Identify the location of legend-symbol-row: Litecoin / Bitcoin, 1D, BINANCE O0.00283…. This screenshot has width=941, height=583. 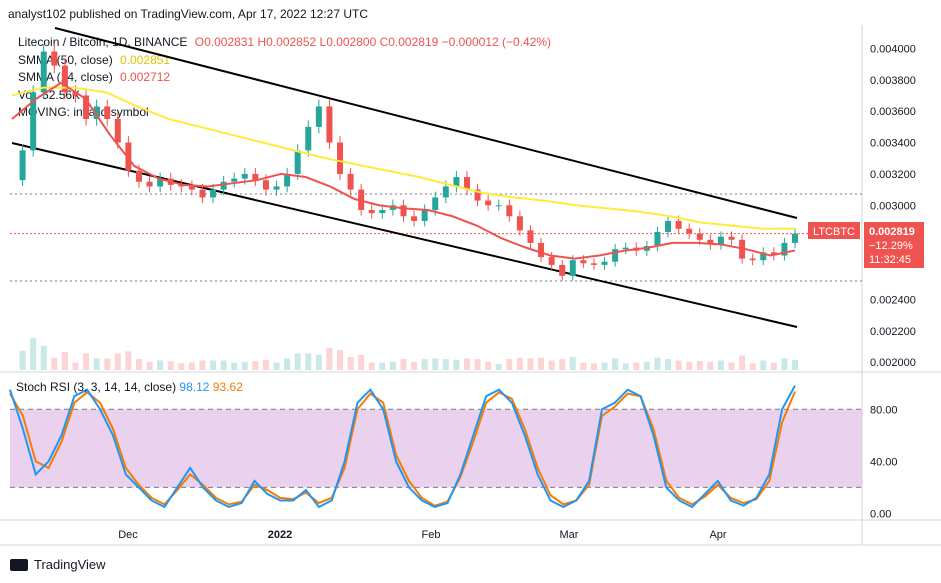
(286, 43).